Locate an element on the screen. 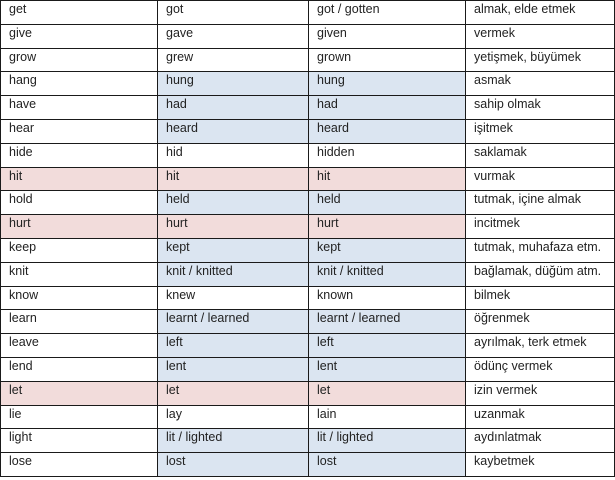 Image resolution: width=615 pixels, height=480 pixels. past-simple-cell: knew is located at coordinates (233, 298).